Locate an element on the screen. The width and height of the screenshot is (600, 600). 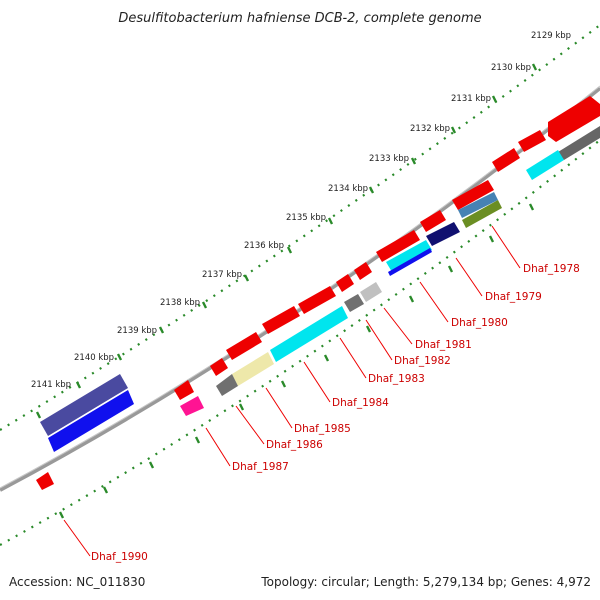
kbp-label: 2132 kbp is located at coordinates (430, 129).